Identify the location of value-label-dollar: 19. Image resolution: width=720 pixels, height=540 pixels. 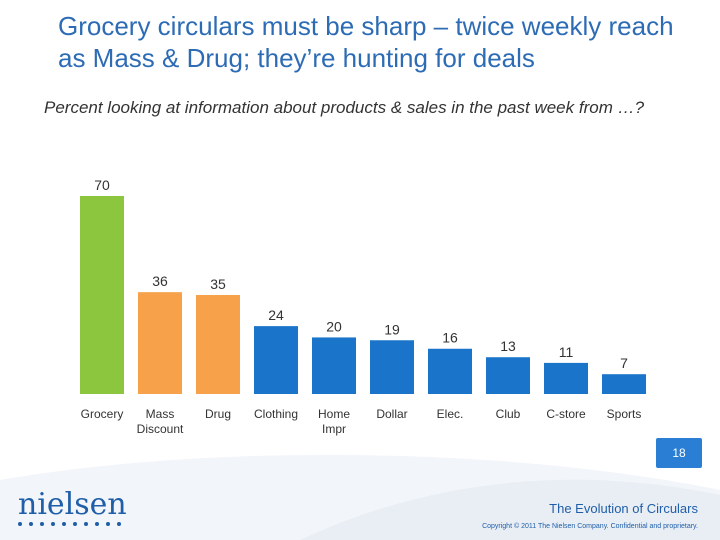
(392, 329).